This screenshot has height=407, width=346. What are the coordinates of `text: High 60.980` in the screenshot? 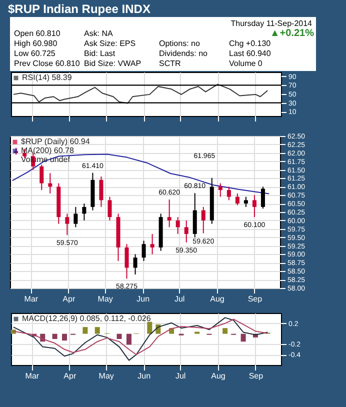 It's located at (36, 44).